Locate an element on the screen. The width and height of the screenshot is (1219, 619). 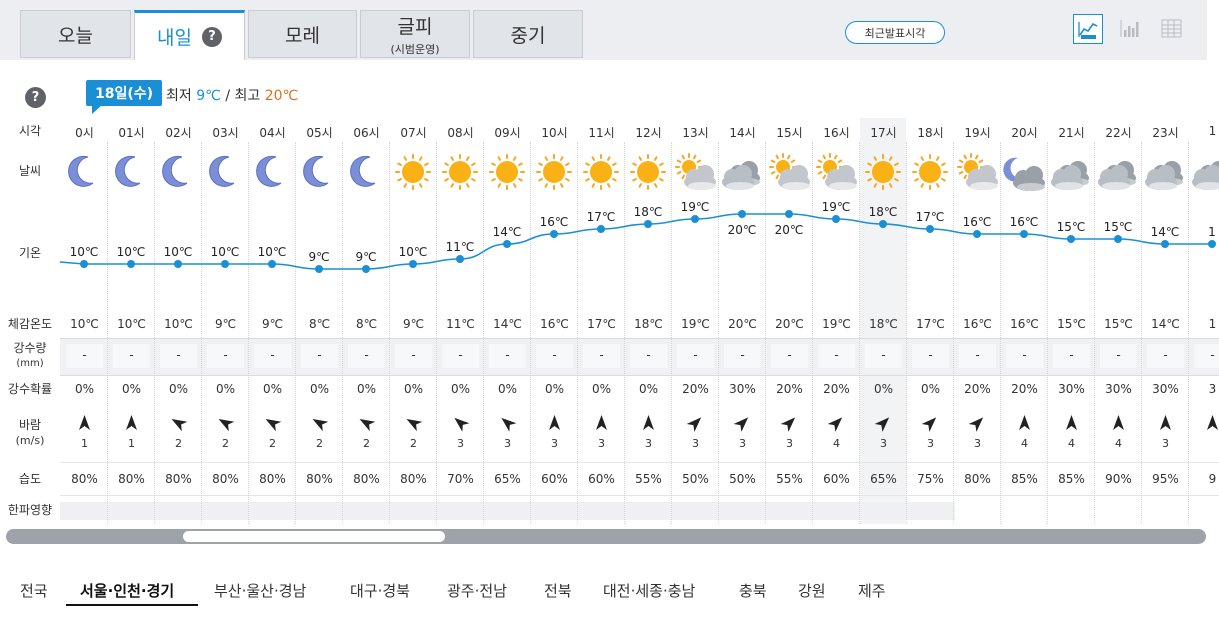
region-tab: 전국 is located at coordinates (34, 591).